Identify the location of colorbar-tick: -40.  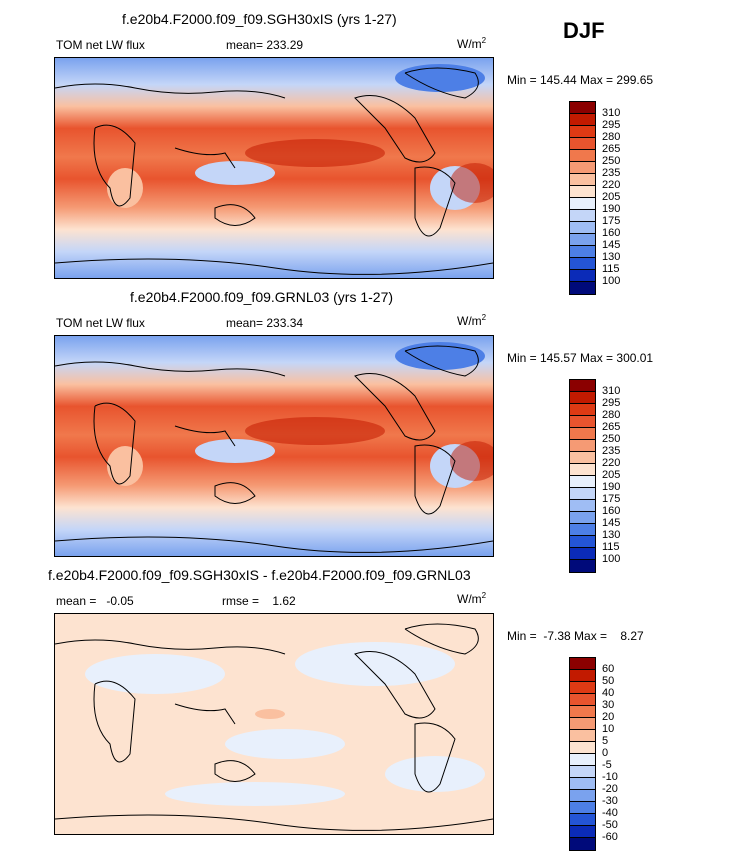
(610, 813).